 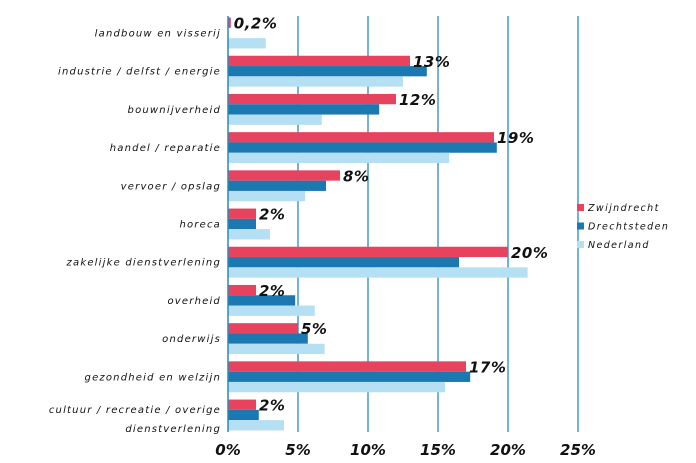 What do you see at coordinates (227, 450) in the screenshot?
I see `x-tick-label: 0%` at bounding box center [227, 450].